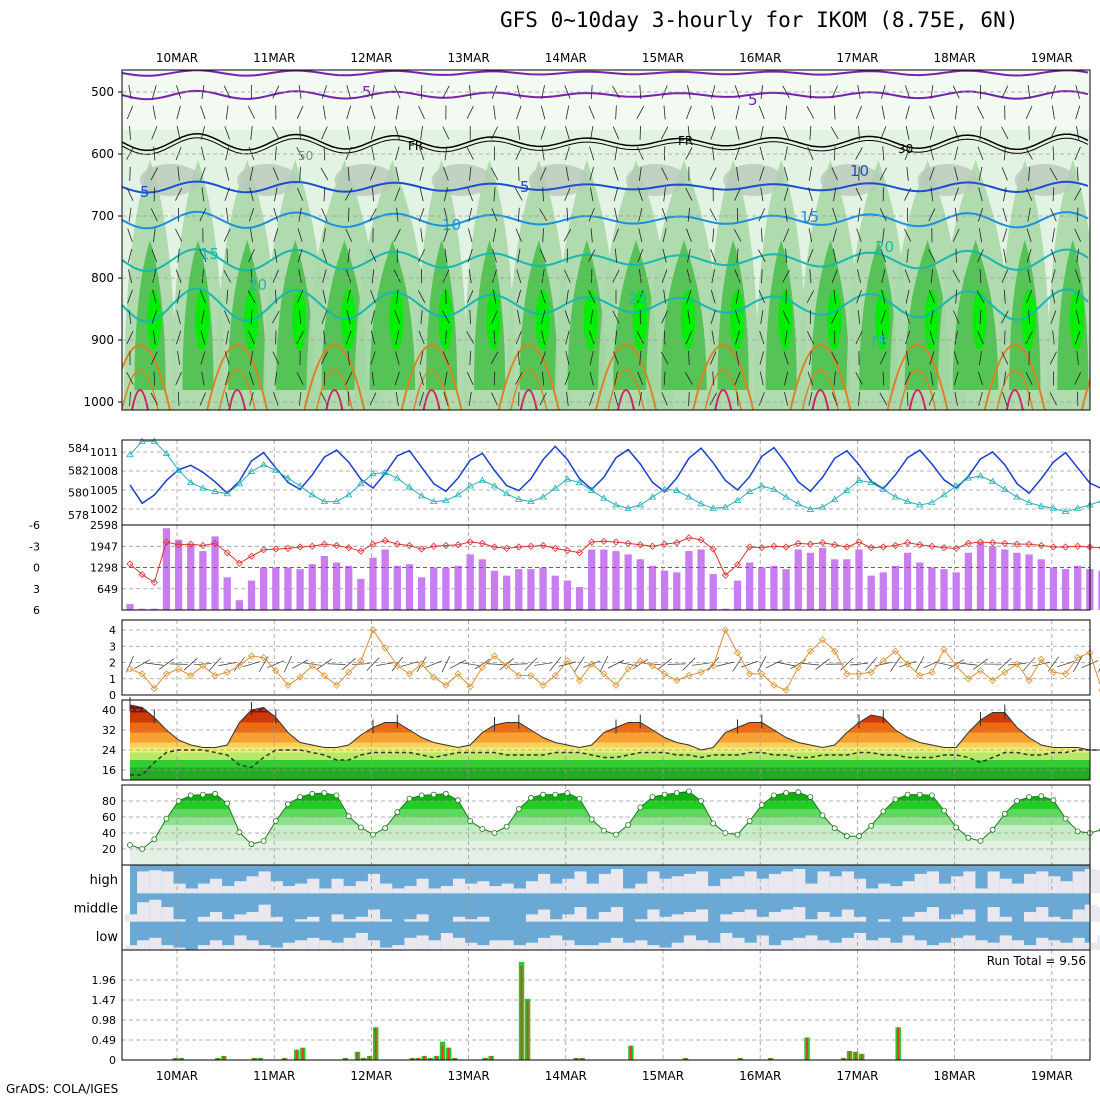 This screenshot has height=1100, width=1100. What do you see at coordinates (104, 525) in the screenshot?
I see `cape-tick-2598: 2598` at bounding box center [104, 525].